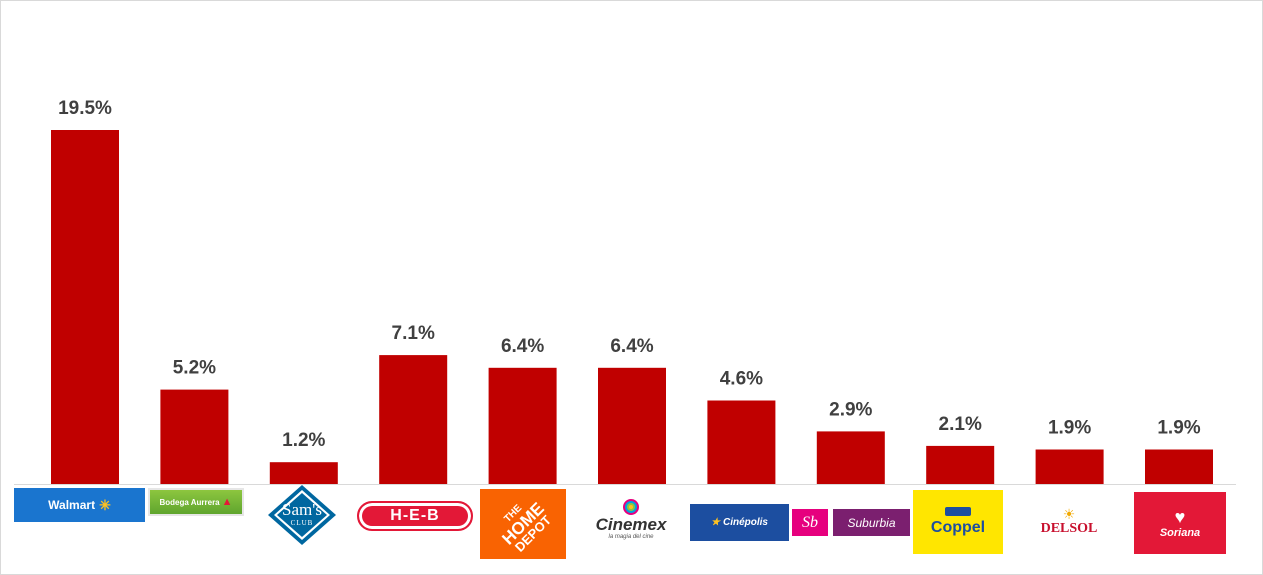 The width and height of the screenshot is (1263, 575). I want to click on sams-club-logo: Sam's CLUB, so click(302, 515).